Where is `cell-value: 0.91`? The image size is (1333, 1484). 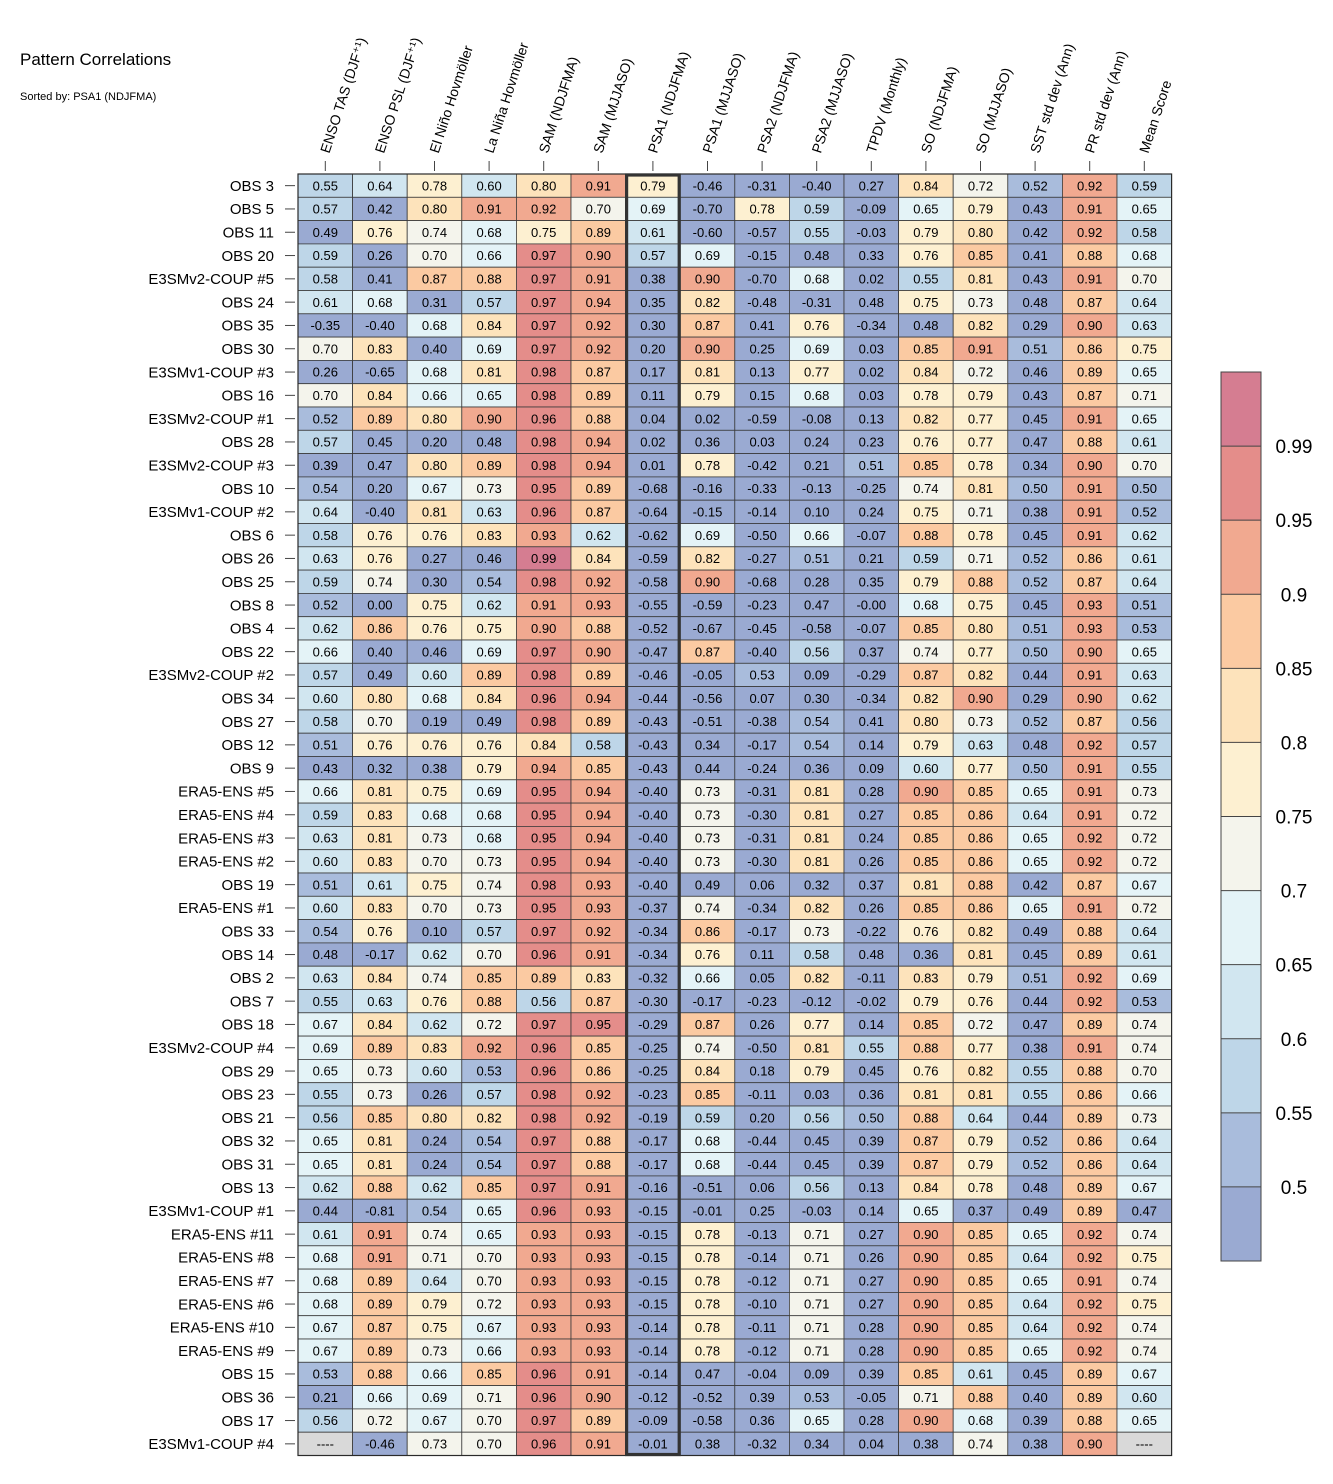 cell-value: 0.91 is located at coordinates (598, 1374).